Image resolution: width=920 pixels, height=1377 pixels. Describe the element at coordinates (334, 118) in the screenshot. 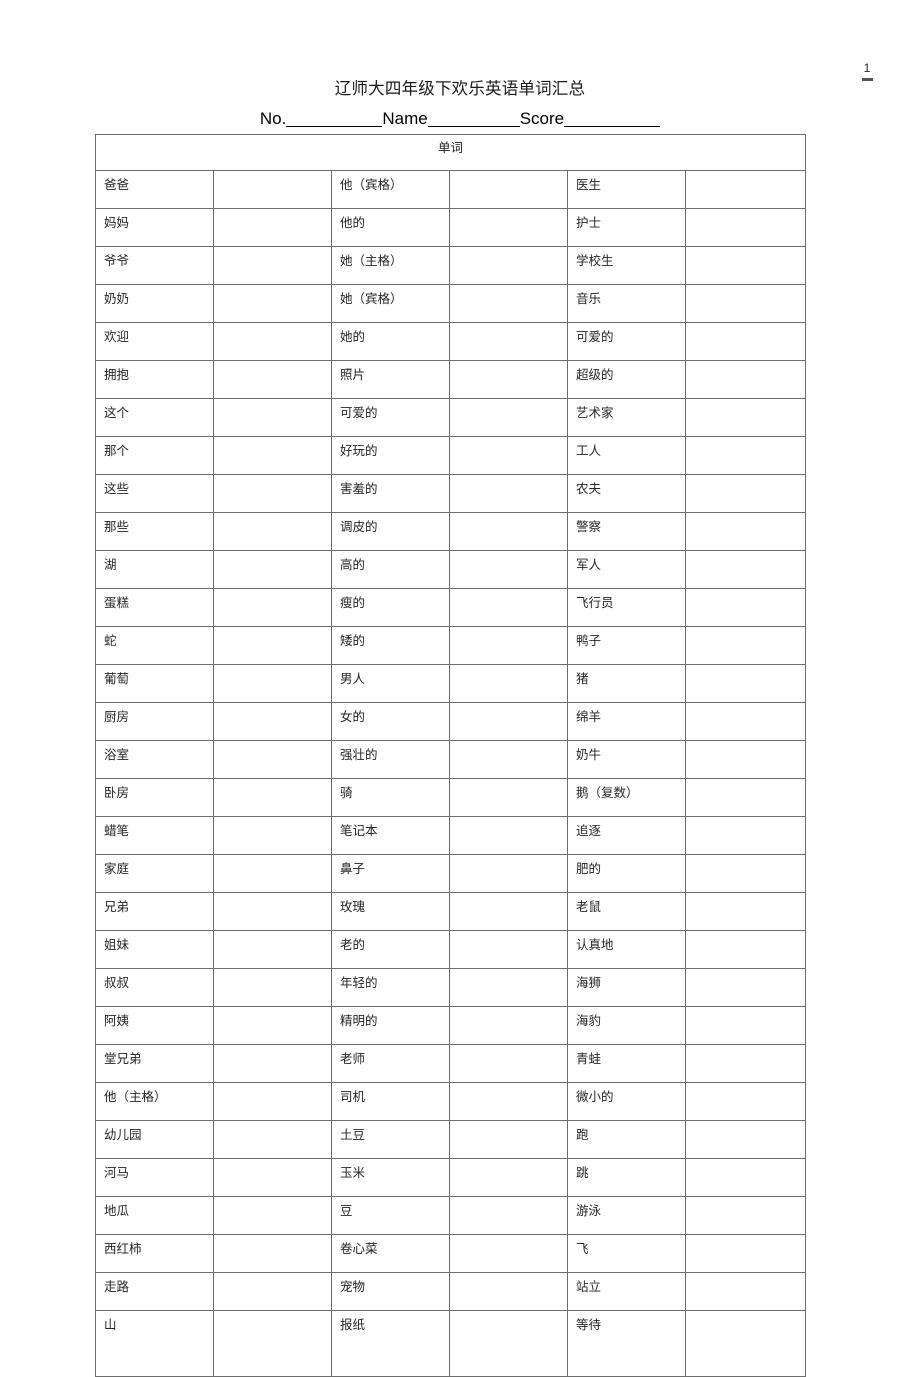

I see `no-blank` at that location.